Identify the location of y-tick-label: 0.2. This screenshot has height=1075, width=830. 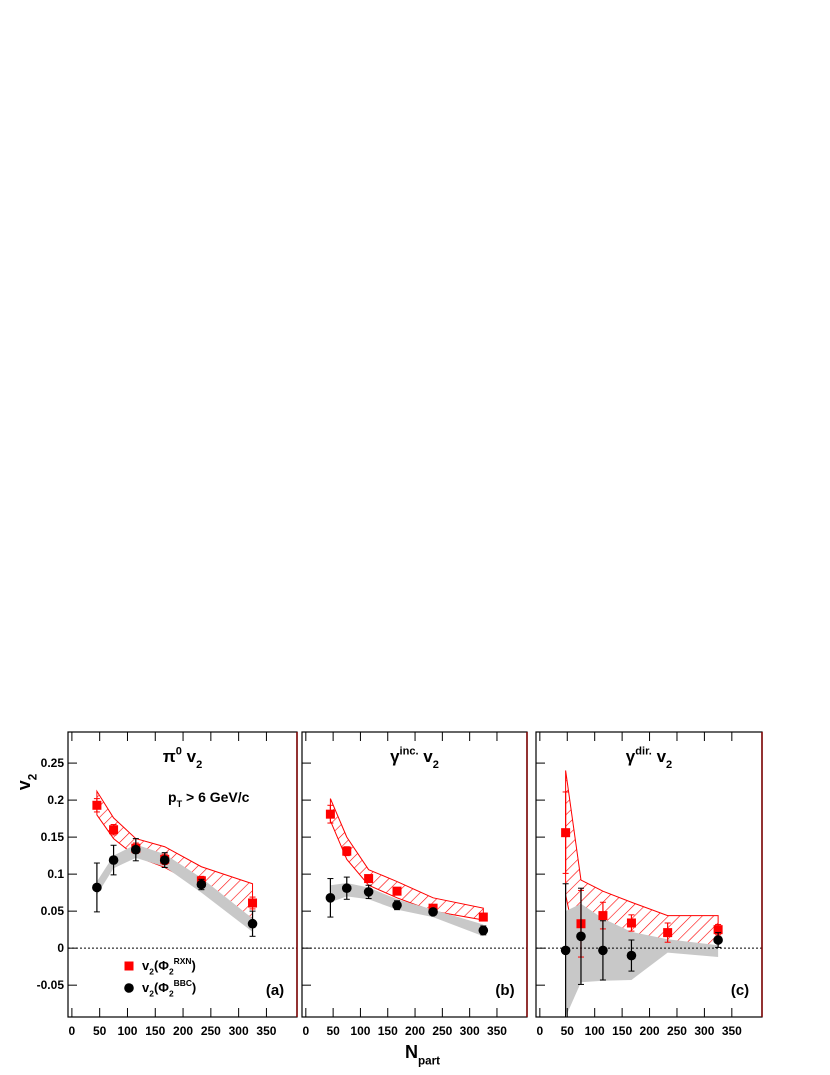
(55, 800).